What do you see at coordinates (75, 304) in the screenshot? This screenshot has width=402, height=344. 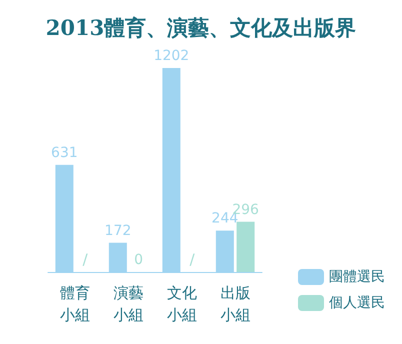 I see `x-tick-label: 體育小組` at bounding box center [75, 304].